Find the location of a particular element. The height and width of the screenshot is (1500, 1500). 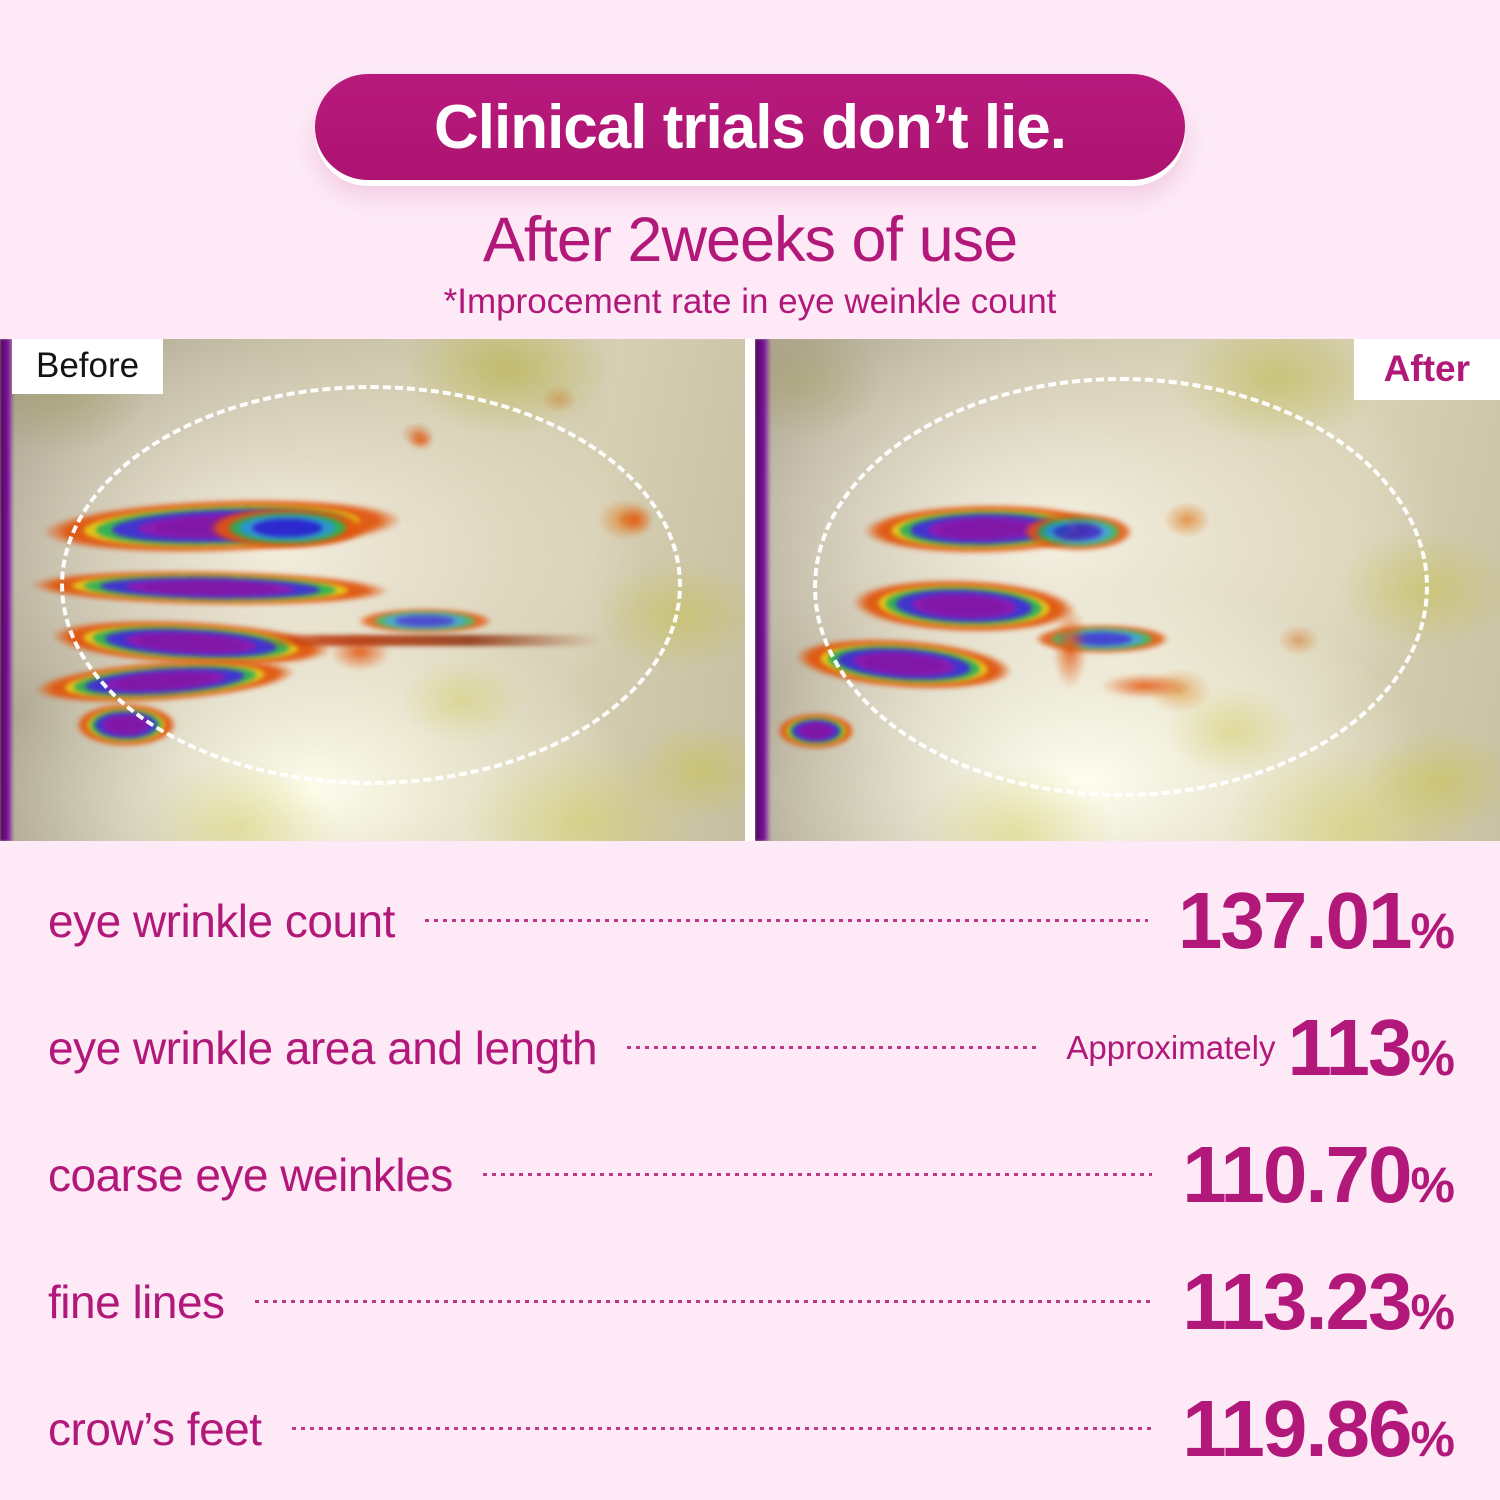

metric-row: fine lines 113.23% is located at coordinates (751, 1301).